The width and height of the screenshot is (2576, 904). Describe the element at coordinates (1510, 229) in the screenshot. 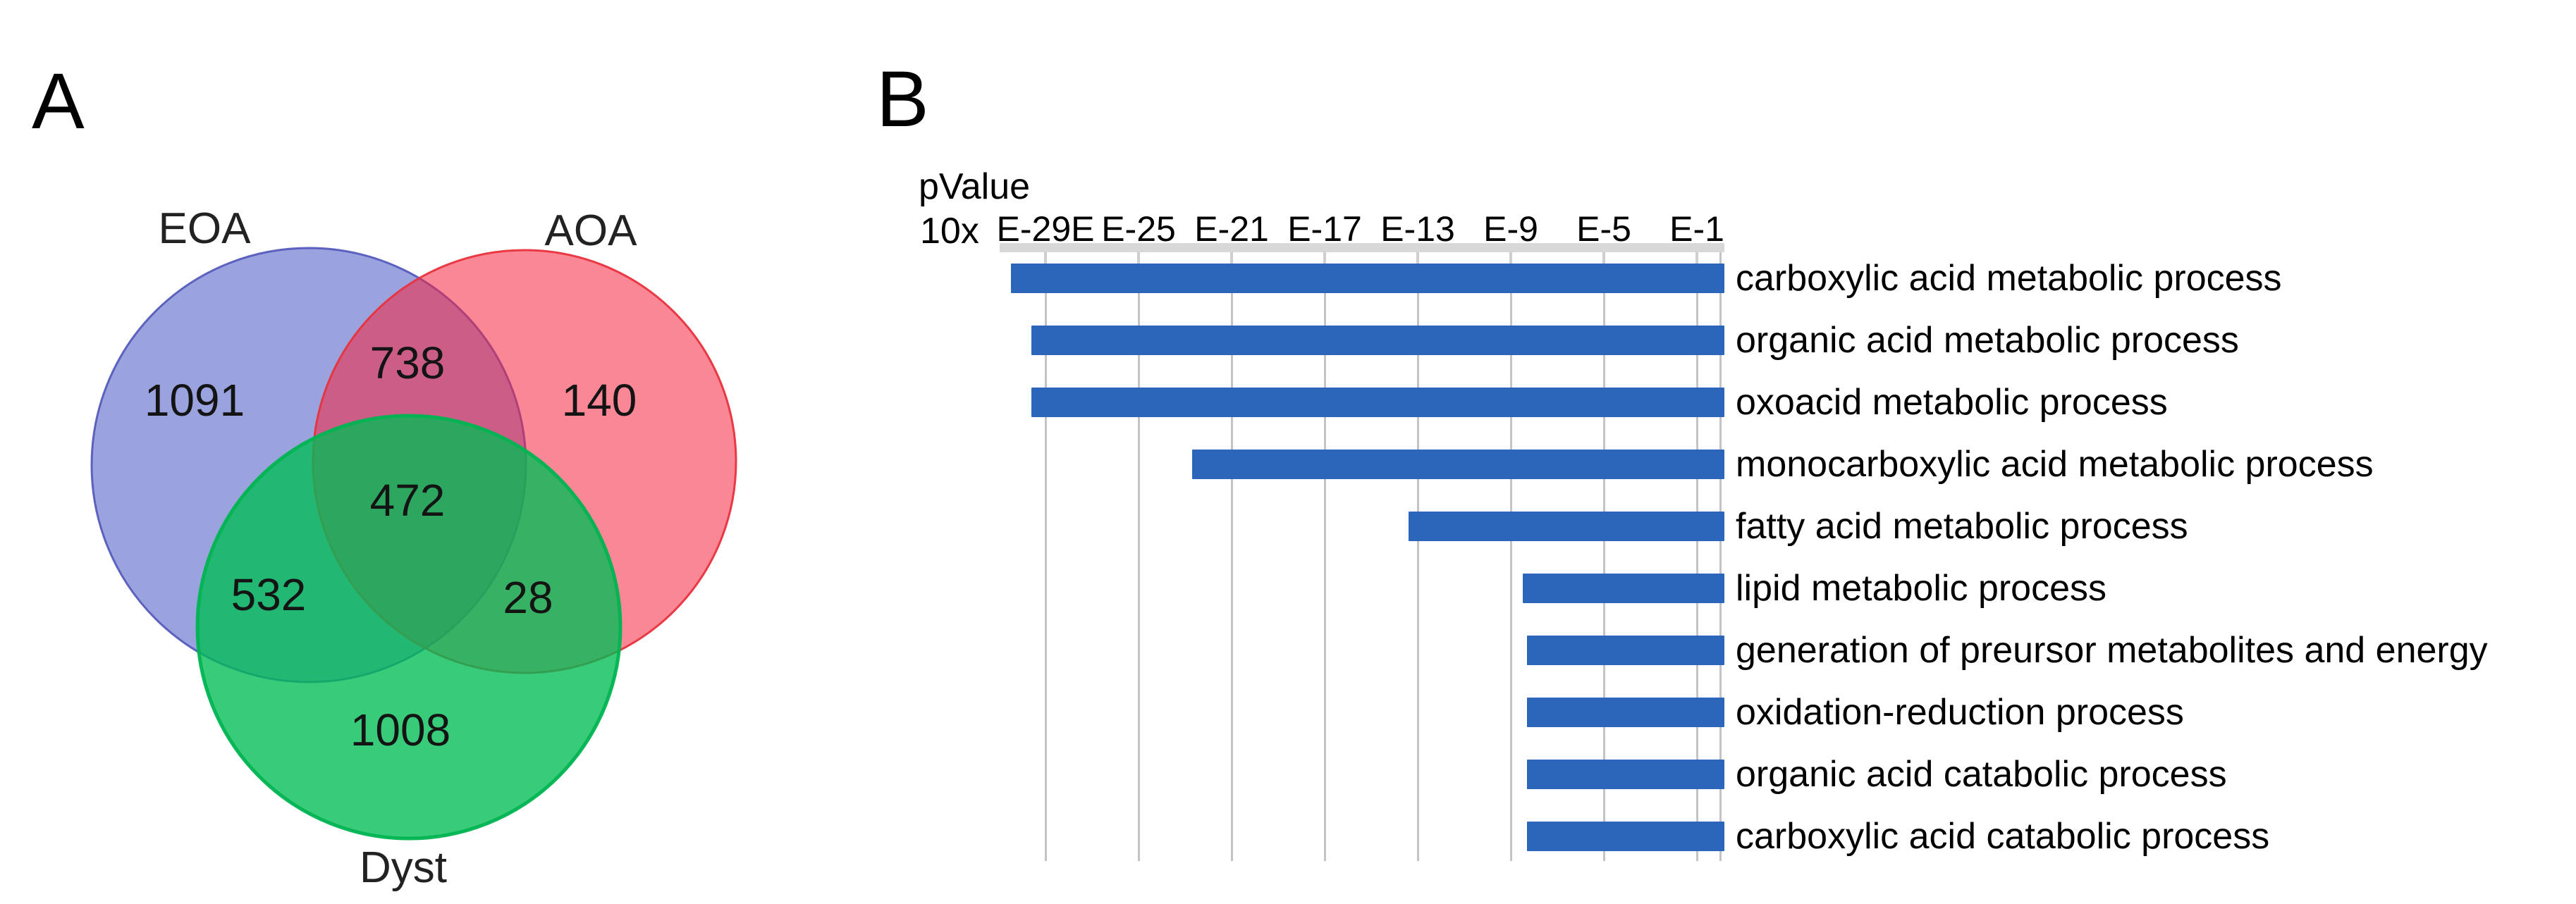

I see `tick-label-E-9: E-9` at that location.